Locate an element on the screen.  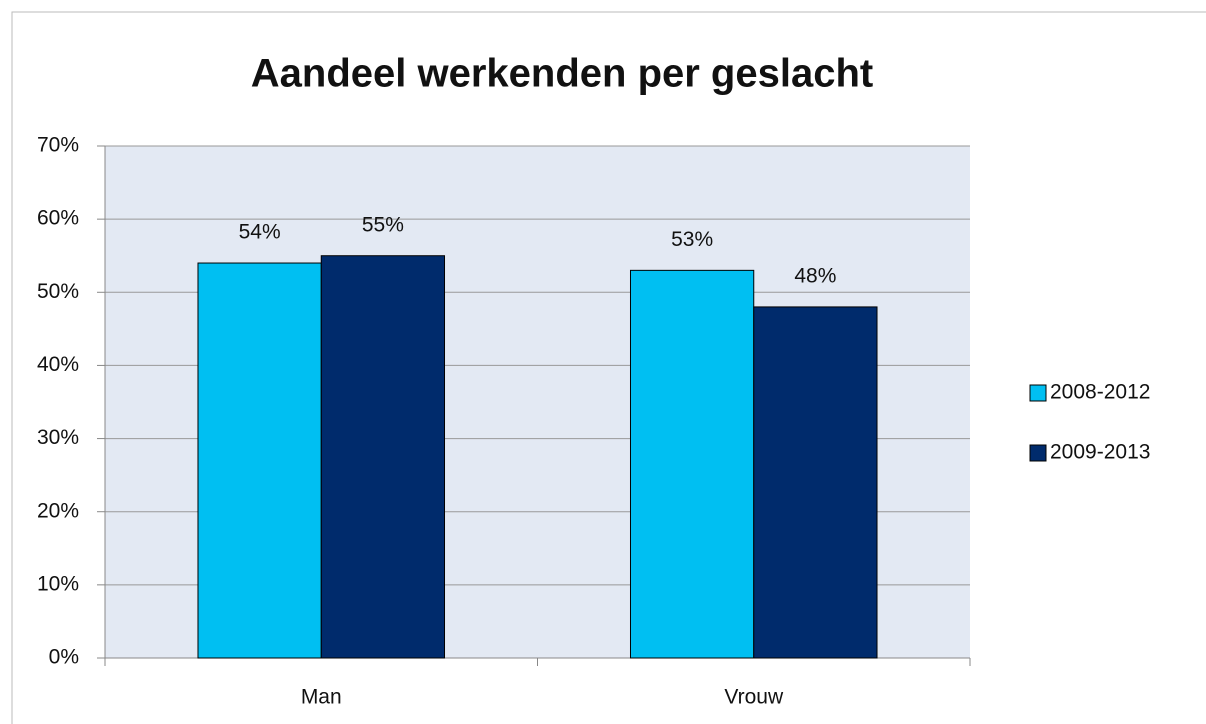
value-label: 54% is located at coordinates (260, 232).